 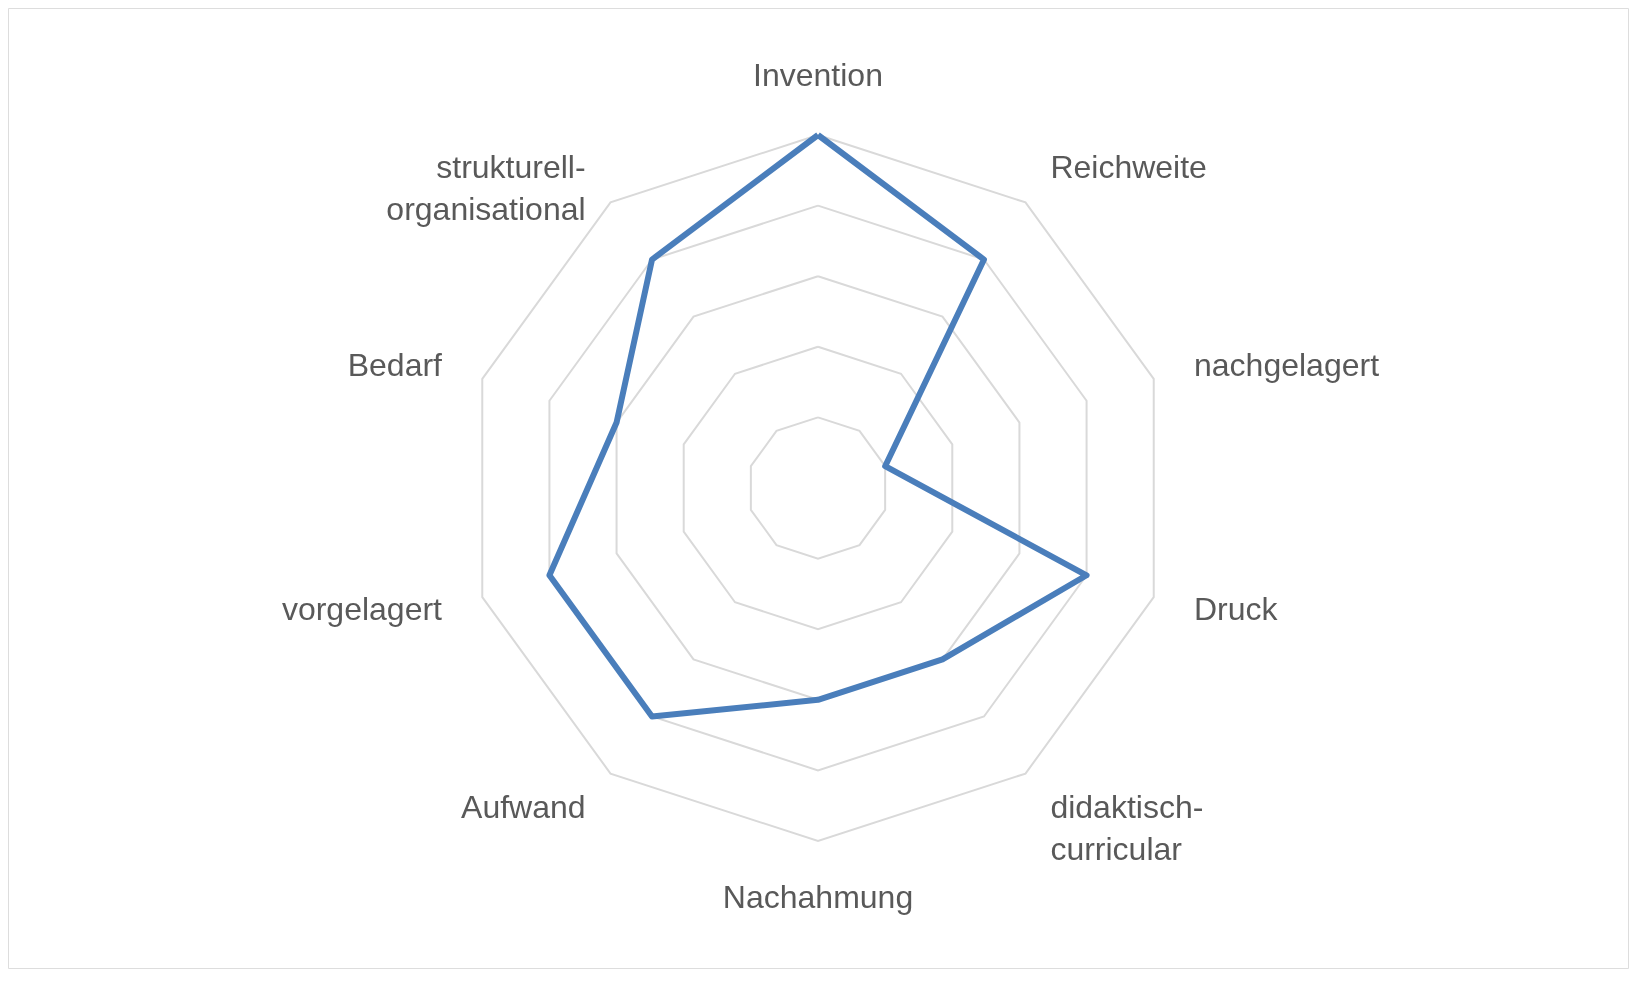 I want to click on spoke-label: Reichweite, so click(x=1128, y=167).